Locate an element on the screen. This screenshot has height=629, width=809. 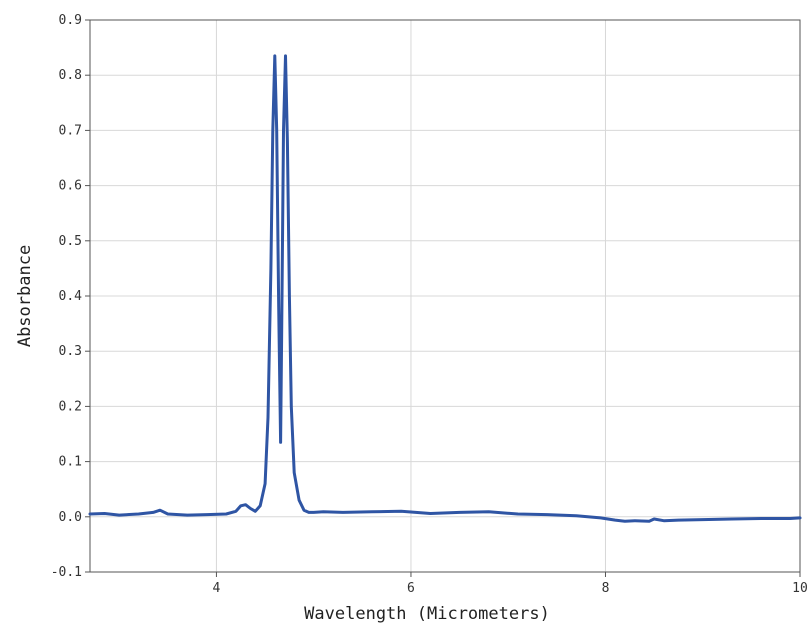
x-tick-label: 10 is located at coordinates (800, 588).